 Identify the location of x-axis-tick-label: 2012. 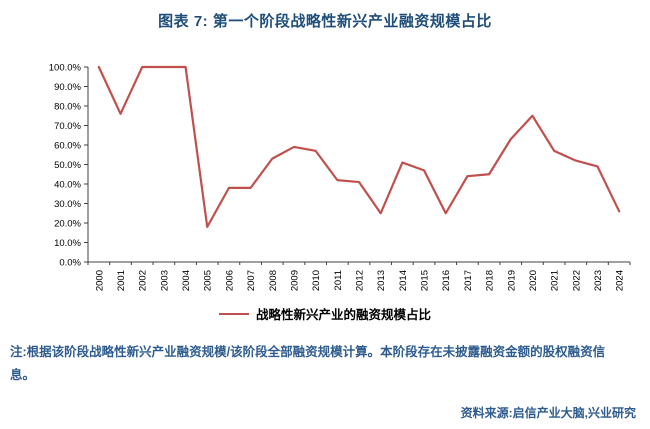
(360, 280).